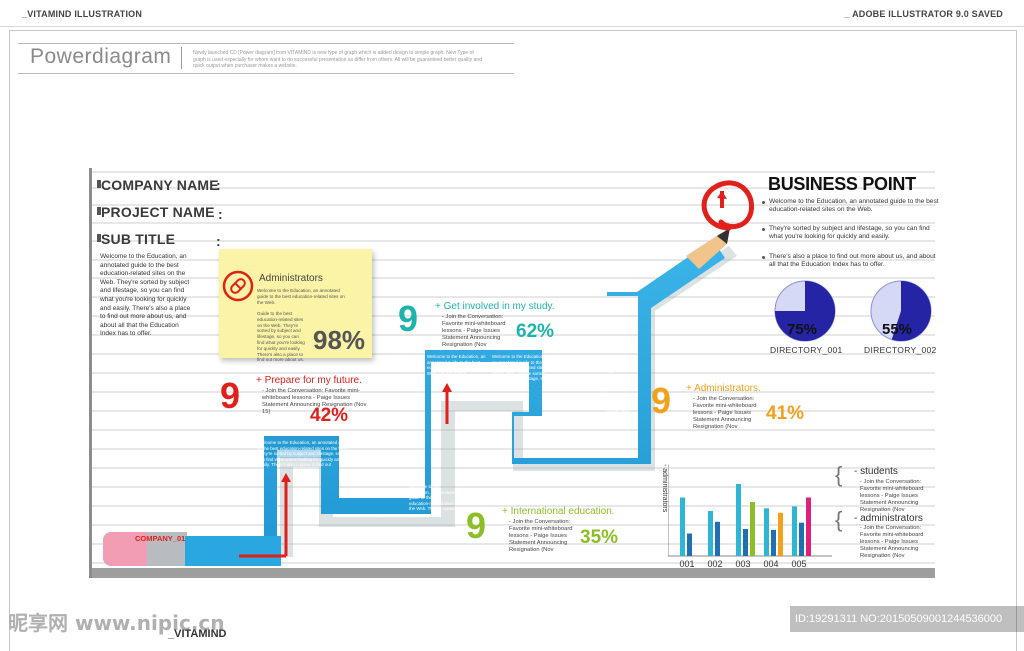  What do you see at coordinates (495, 306) in the screenshot?
I see `step-2-title: + Get involved in my study.` at bounding box center [495, 306].